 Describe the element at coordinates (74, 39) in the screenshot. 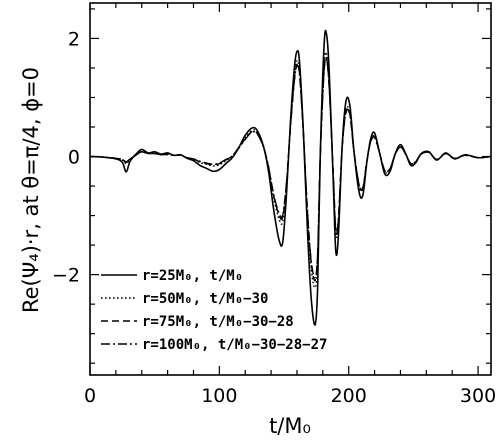

I see `y-tick-label: 2` at that location.